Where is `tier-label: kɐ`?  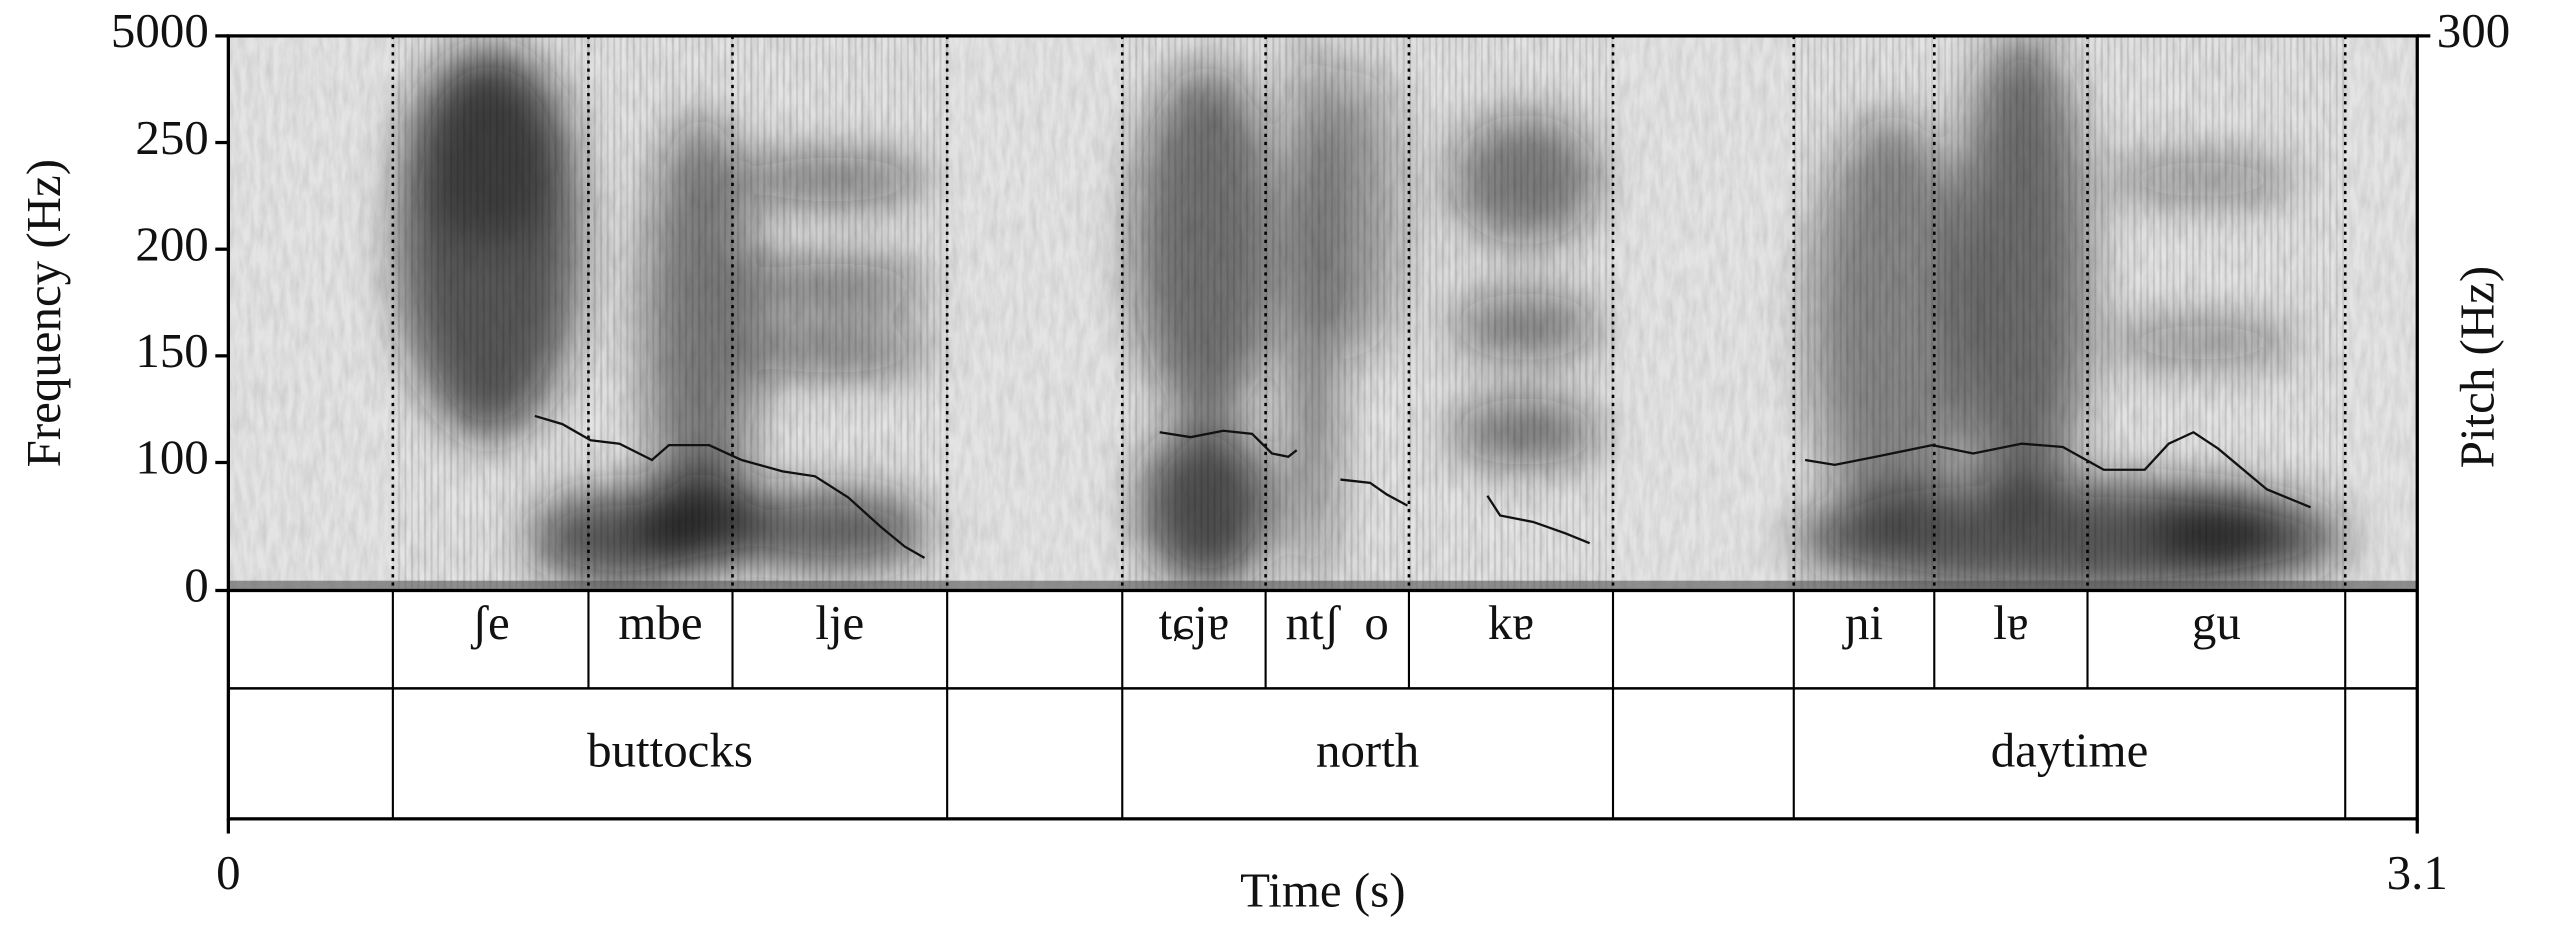
tier-label: kɐ is located at coordinates (1511, 622).